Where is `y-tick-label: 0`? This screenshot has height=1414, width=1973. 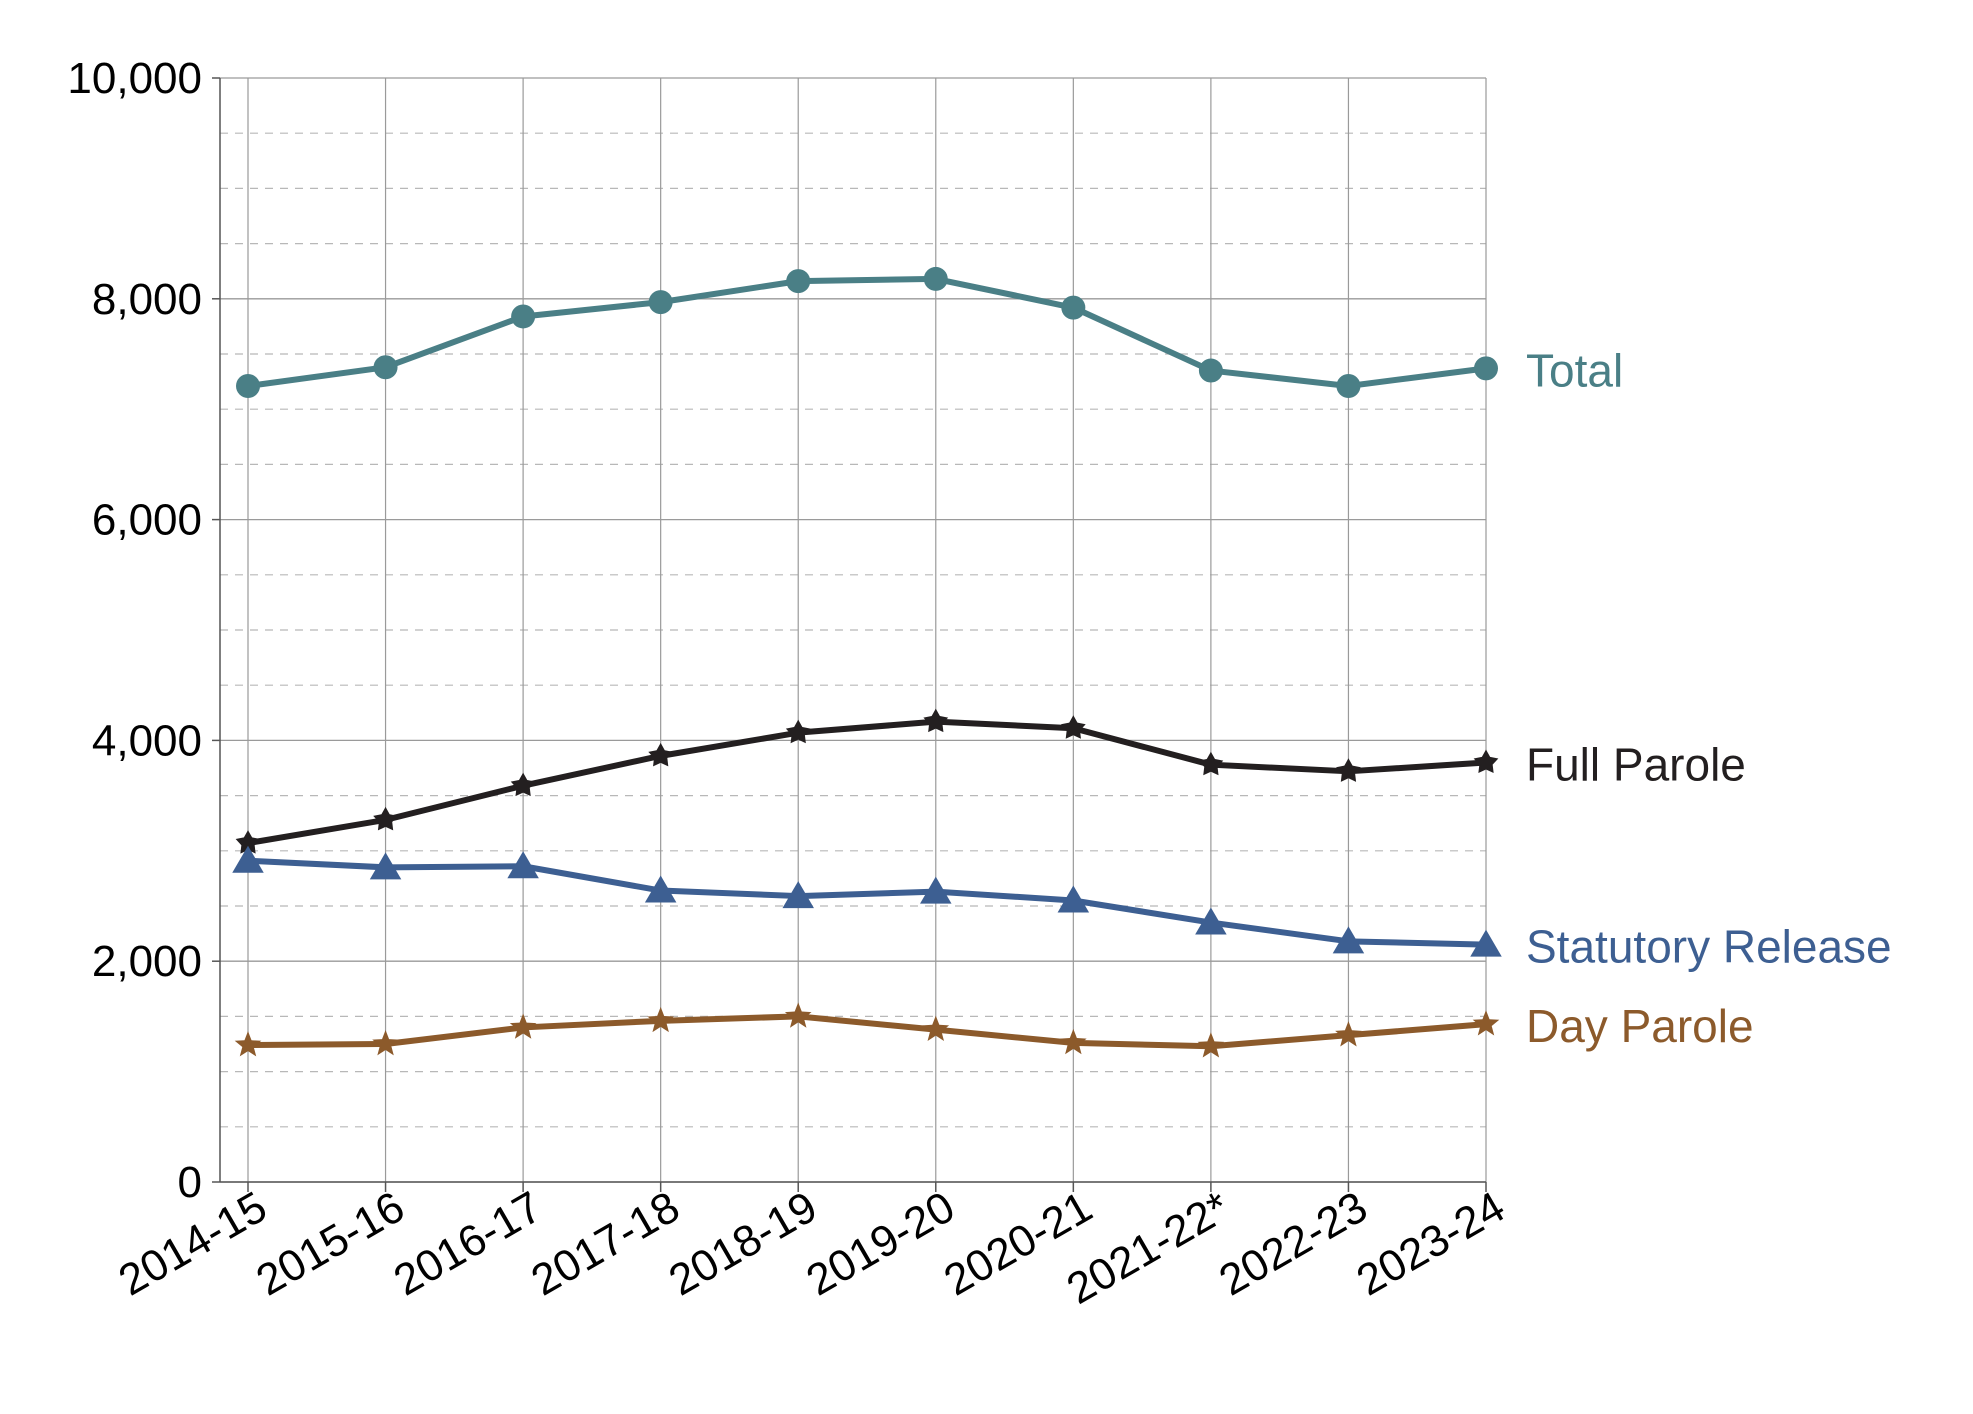
y-tick-label: 0 is located at coordinates (190, 1182).